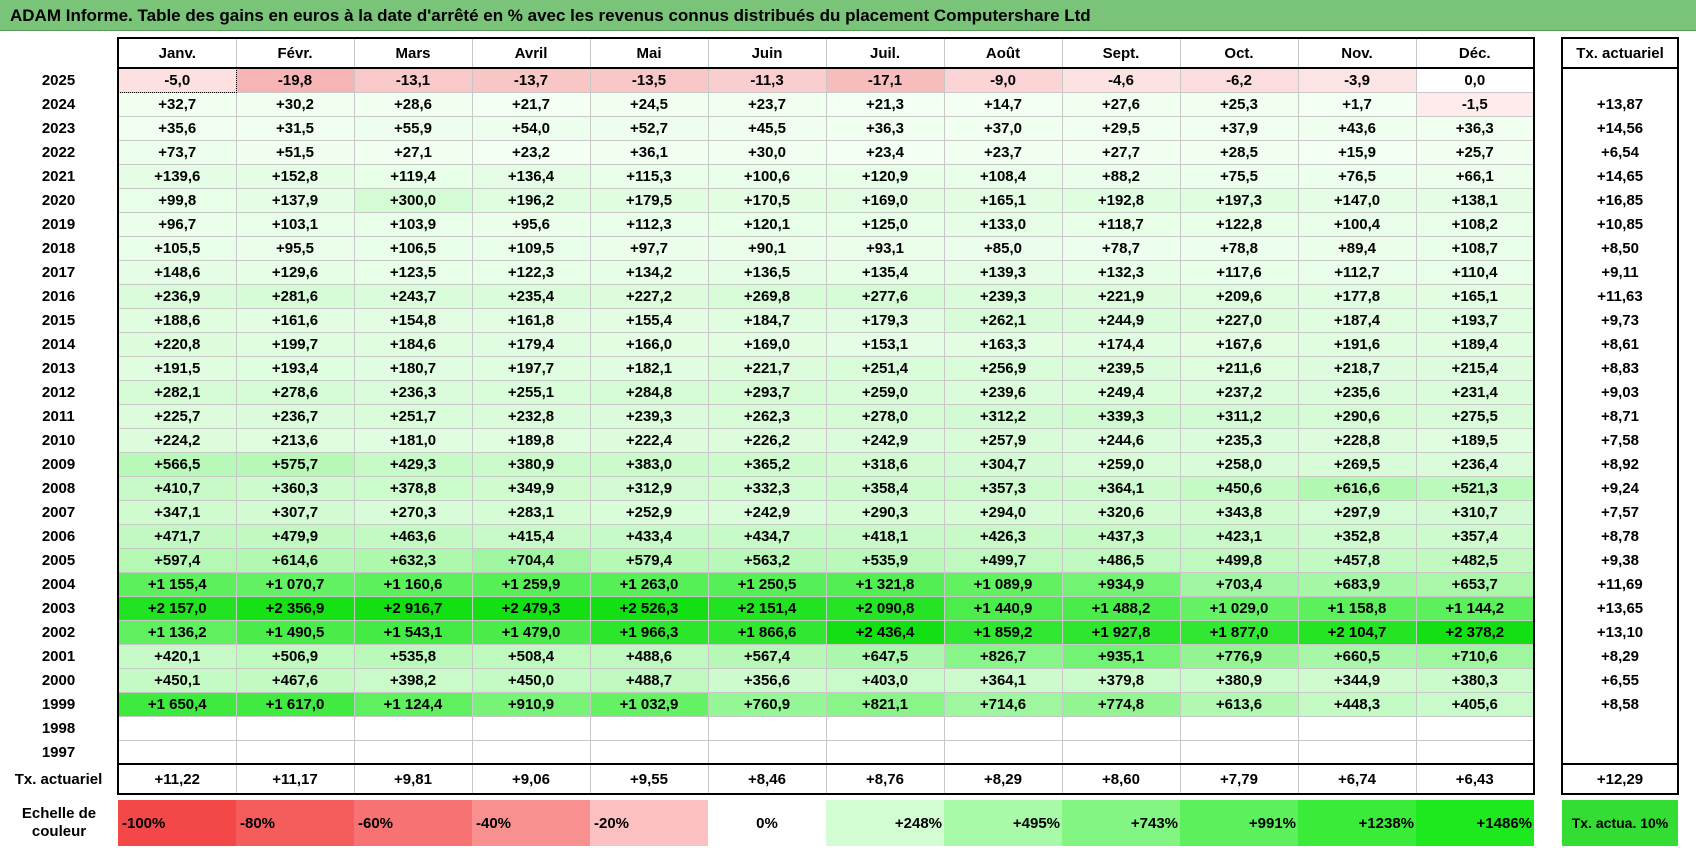 The width and height of the screenshot is (1696, 848). I want to click on value-cell: +647,5, so click(885, 656).